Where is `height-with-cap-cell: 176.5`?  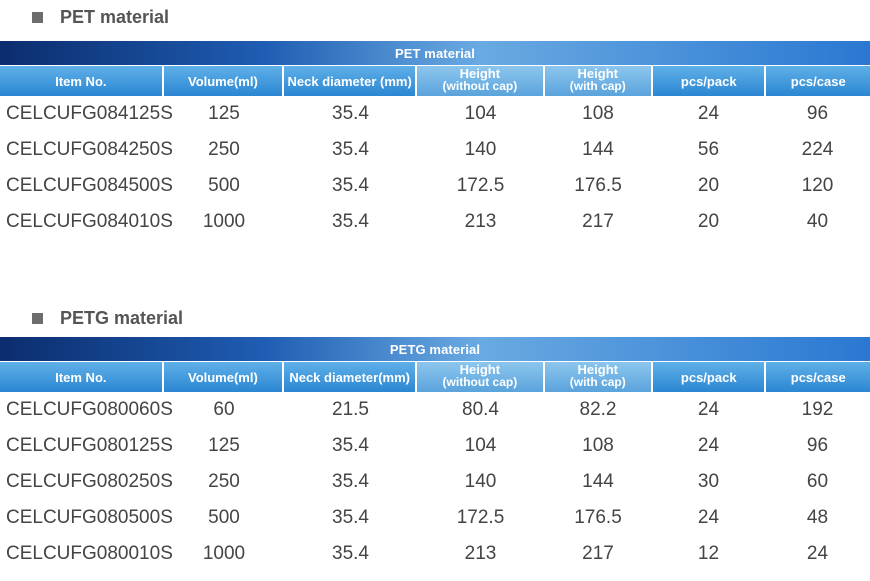 height-with-cap-cell: 176.5 is located at coordinates (598, 185).